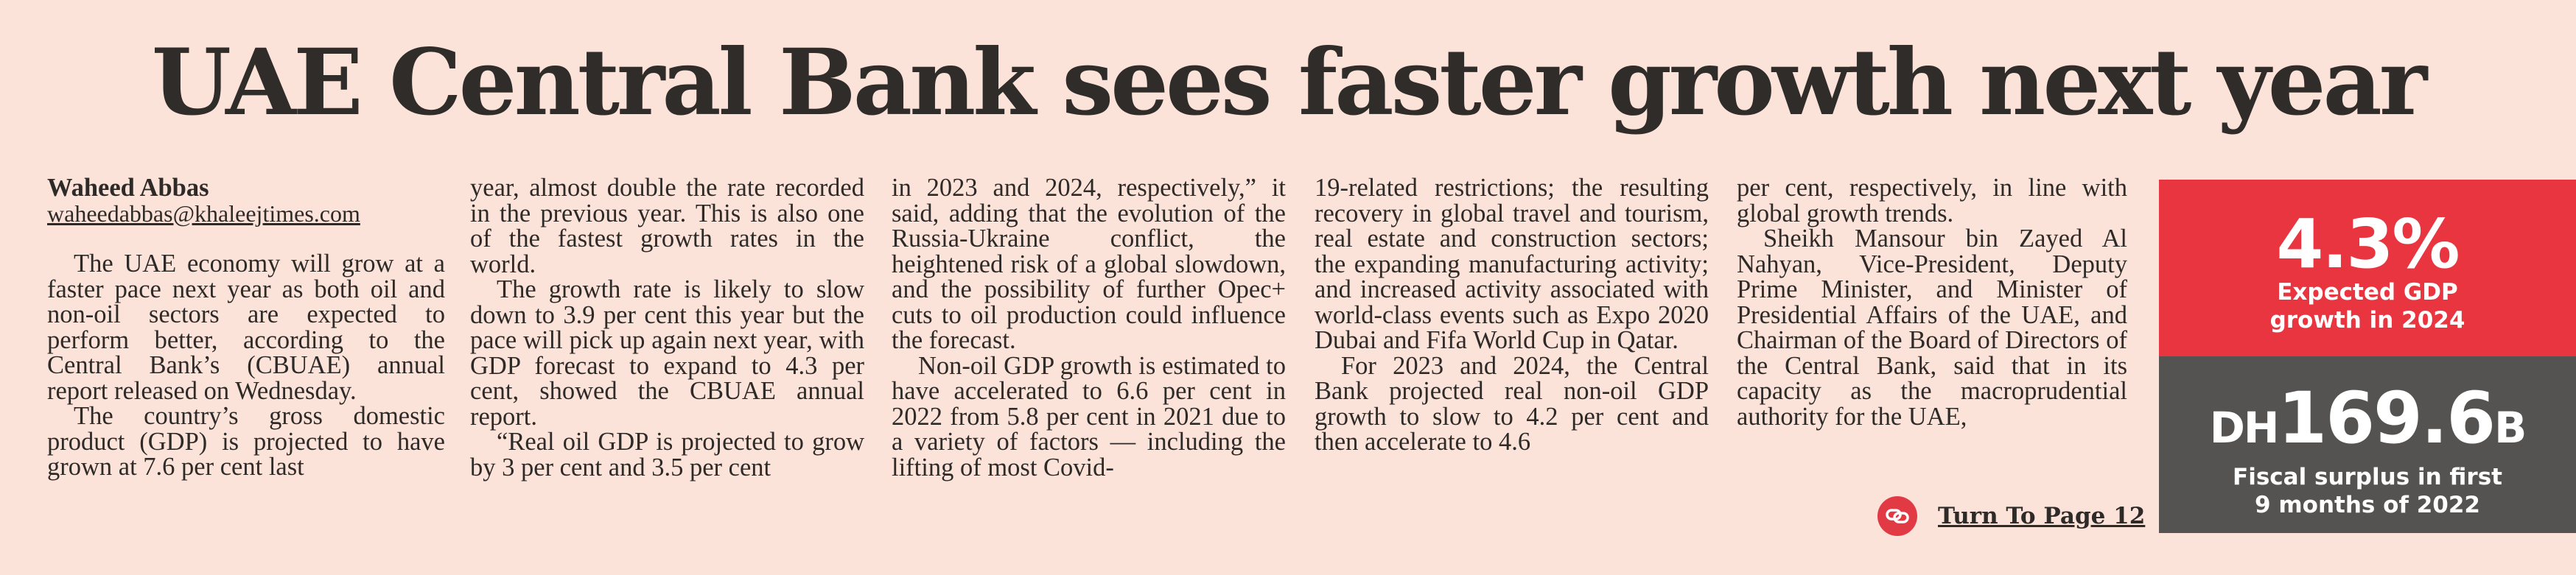  I want to click on turn-page-icon, so click(1897, 516).